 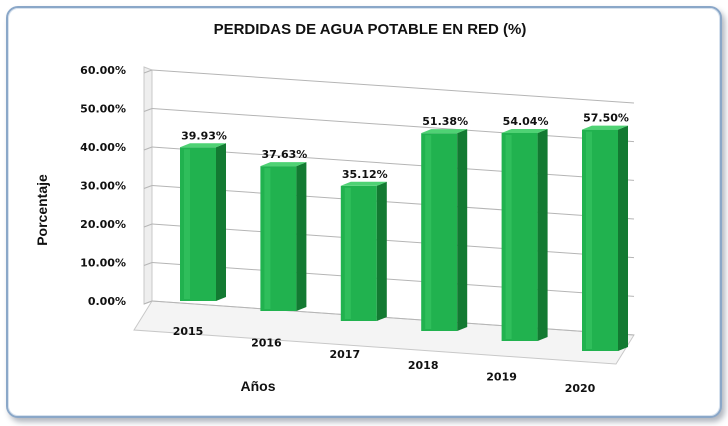 I want to click on y-tick-label: 0.00%, so click(x=107, y=301).